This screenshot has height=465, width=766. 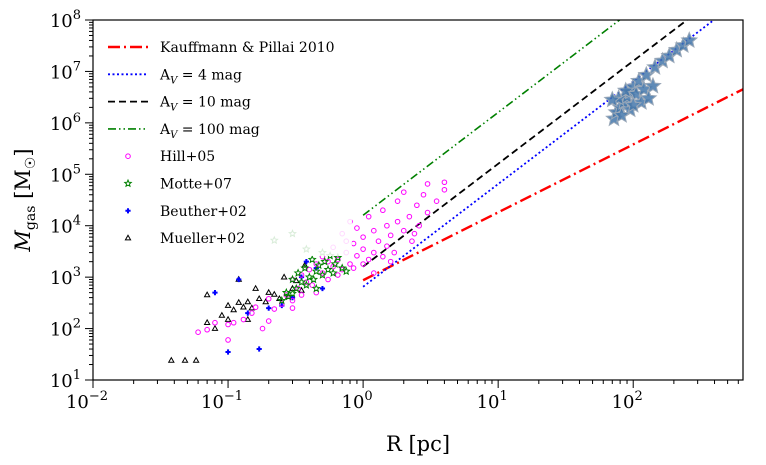 What do you see at coordinates (357, 401) in the screenshot?
I see `x-tick-label: 10⁰` at bounding box center [357, 401].